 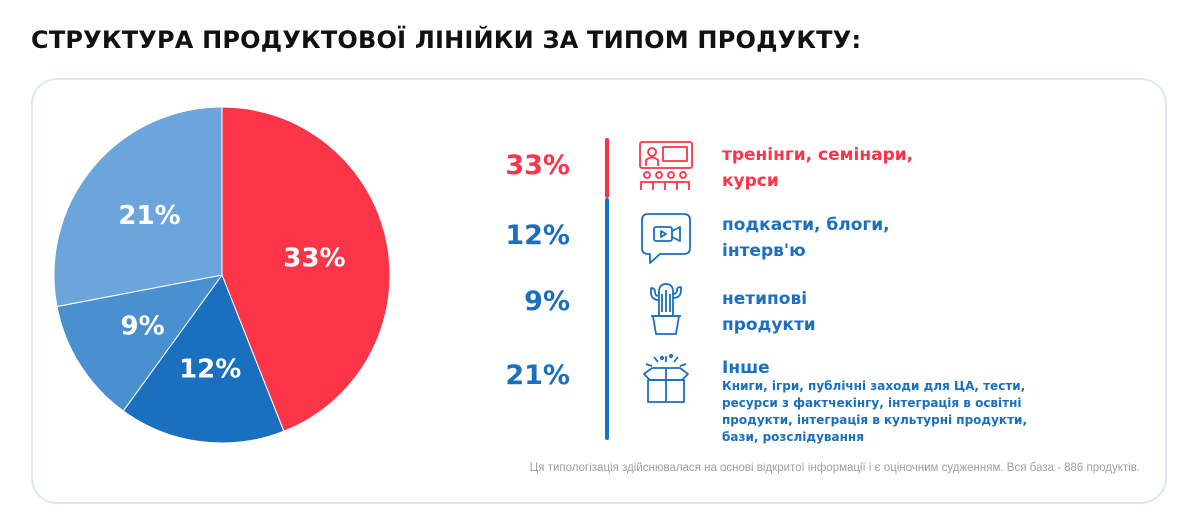 I want to click on legend-label-podcasts: подкасти, блоги, інтерв'ю, so click(x=806, y=238).